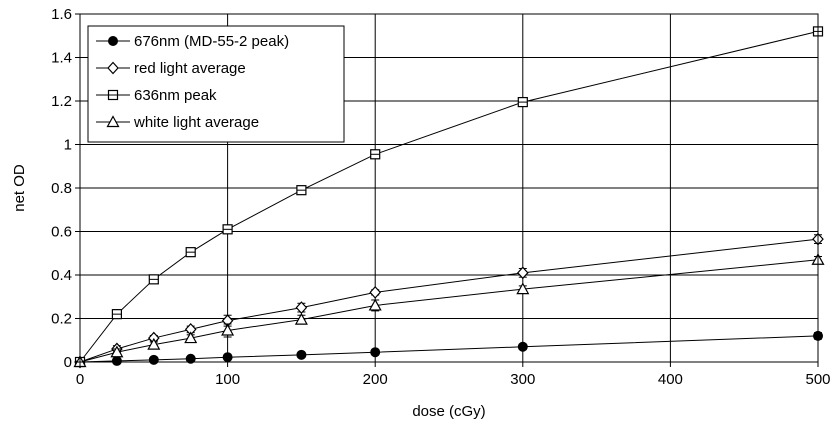 Image resolution: width=836 pixels, height=427 pixels. Describe the element at coordinates (61, 275) in the screenshot. I see `y-tick-label: 0.4` at that location.